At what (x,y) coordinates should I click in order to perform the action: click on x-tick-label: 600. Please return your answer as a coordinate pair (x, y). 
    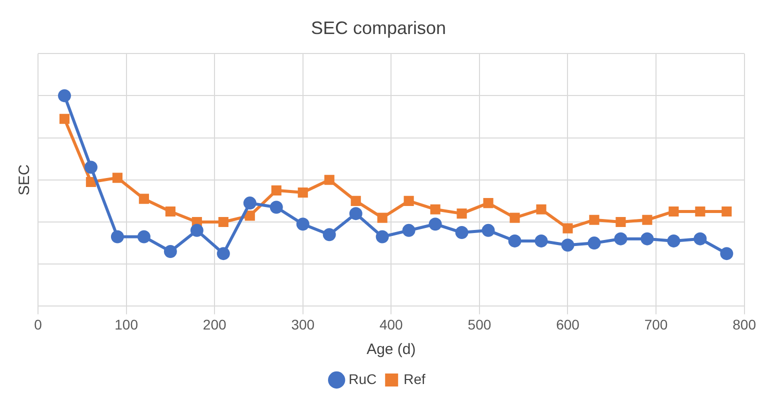
    Looking at the image, I should click on (568, 324).